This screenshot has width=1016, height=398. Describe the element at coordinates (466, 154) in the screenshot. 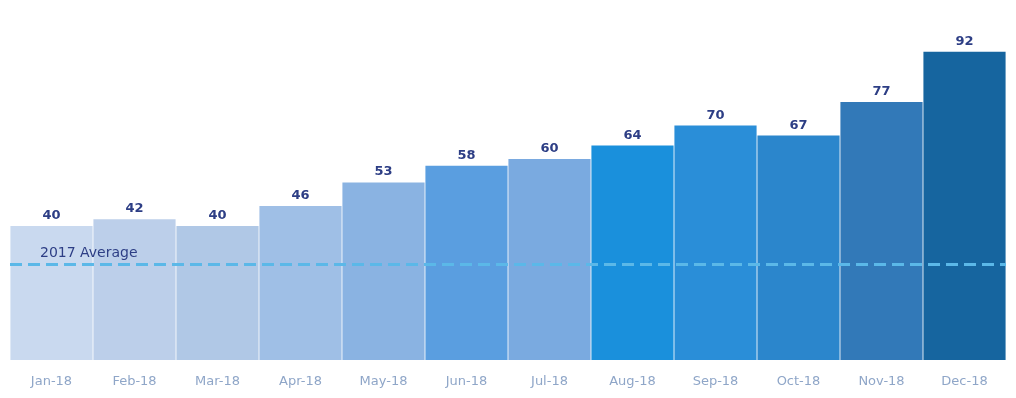

I see `data-label: 58` at that location.